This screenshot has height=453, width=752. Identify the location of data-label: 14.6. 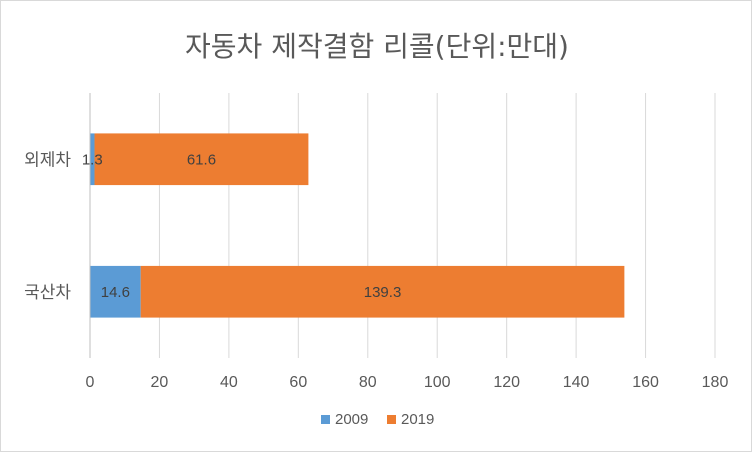
(115, 292).